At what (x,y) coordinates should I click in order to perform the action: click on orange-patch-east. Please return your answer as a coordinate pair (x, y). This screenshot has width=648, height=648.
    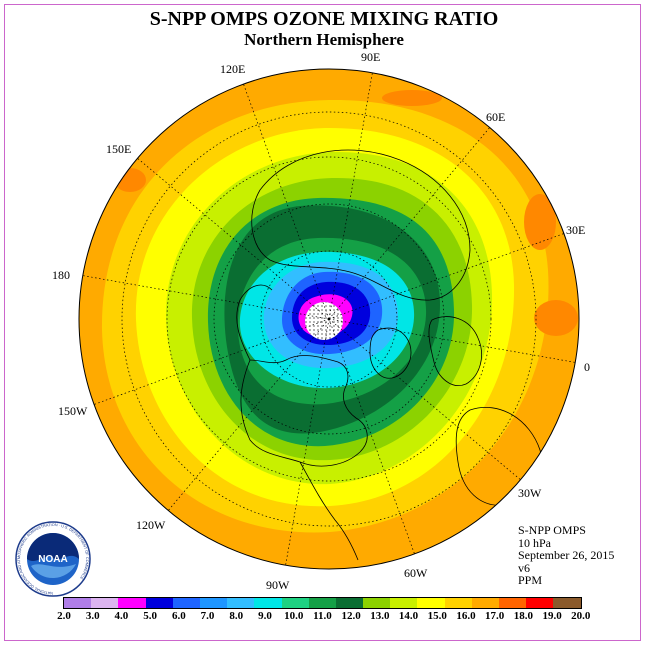
    Looking at the image, I should click on (540, 222).